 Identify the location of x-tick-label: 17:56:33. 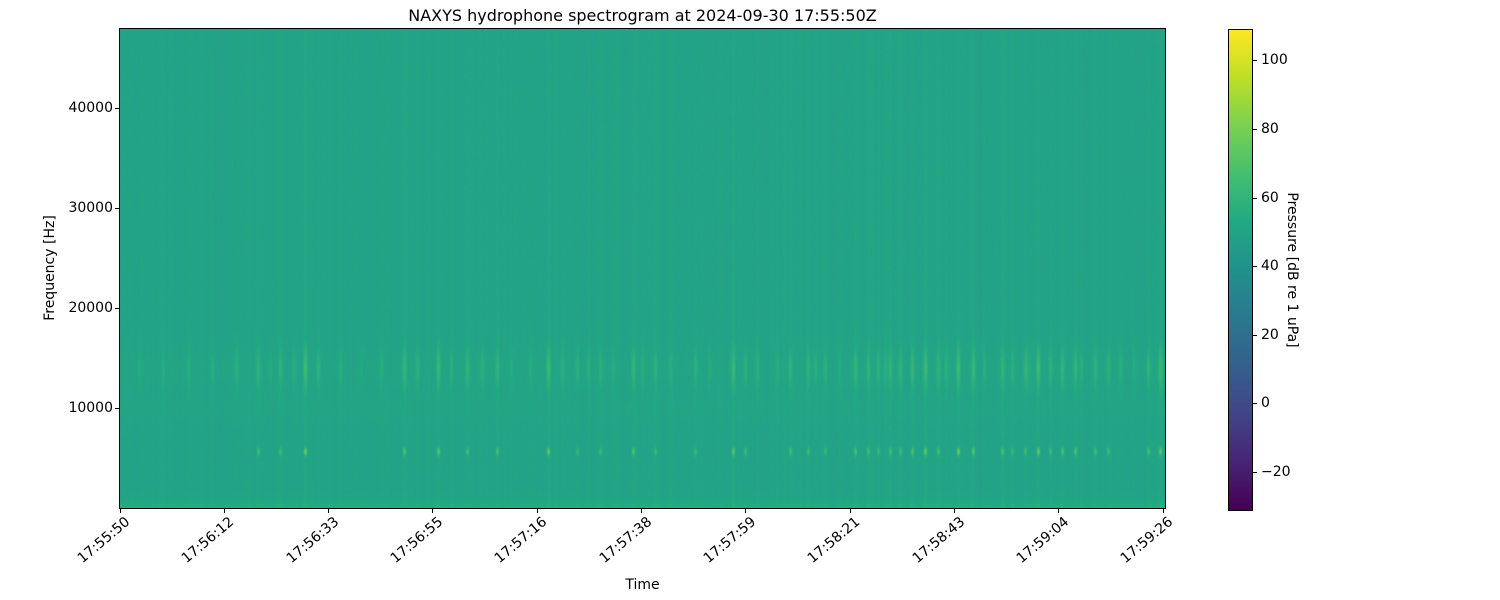
(312, 540).